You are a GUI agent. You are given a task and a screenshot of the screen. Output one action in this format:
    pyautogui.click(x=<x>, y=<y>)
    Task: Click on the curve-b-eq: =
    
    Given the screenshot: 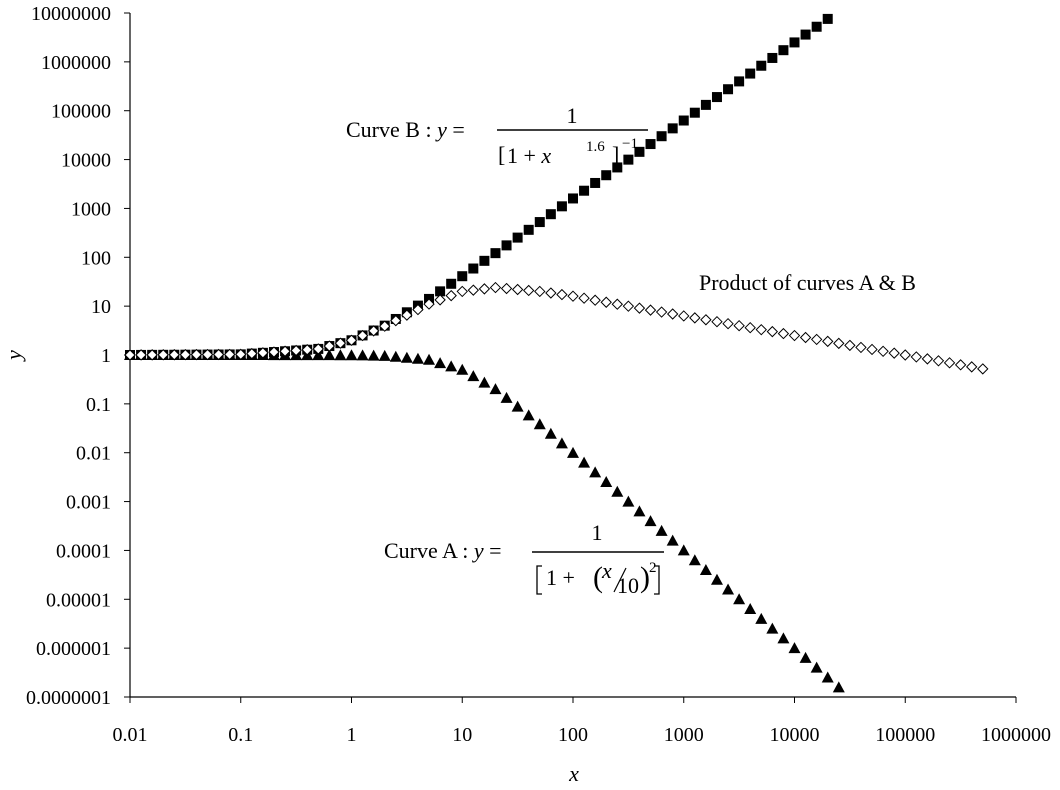 What is the action you would take?
    pyautogui.click(x=456, y=129)
    